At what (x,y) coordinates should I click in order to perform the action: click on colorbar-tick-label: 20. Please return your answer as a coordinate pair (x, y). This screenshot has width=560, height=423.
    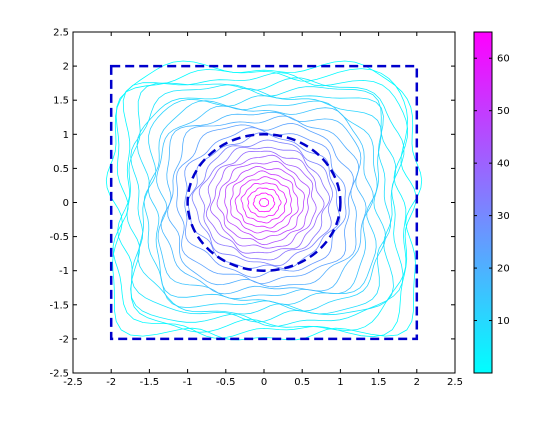
    Looking at the image, I should click on (503, 269).